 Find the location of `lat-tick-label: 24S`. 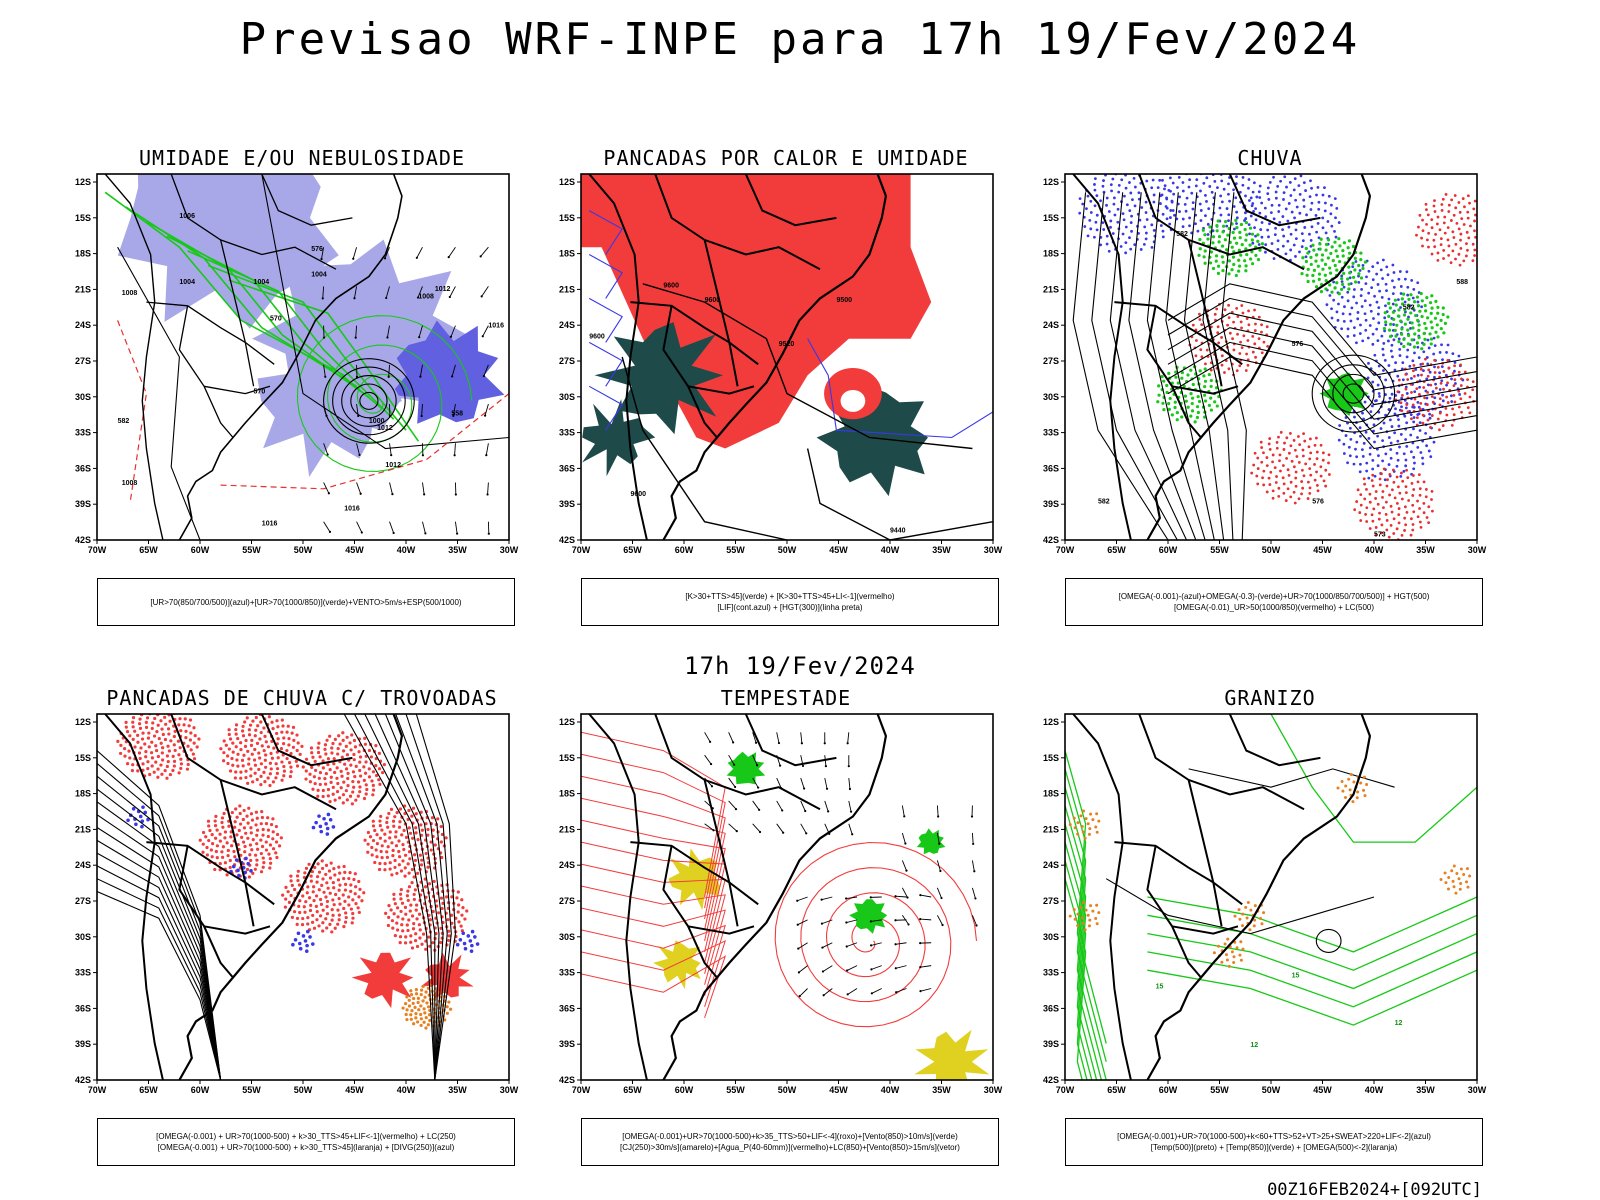

lat-tick-label: 24S is located at coordinates (567, 865).